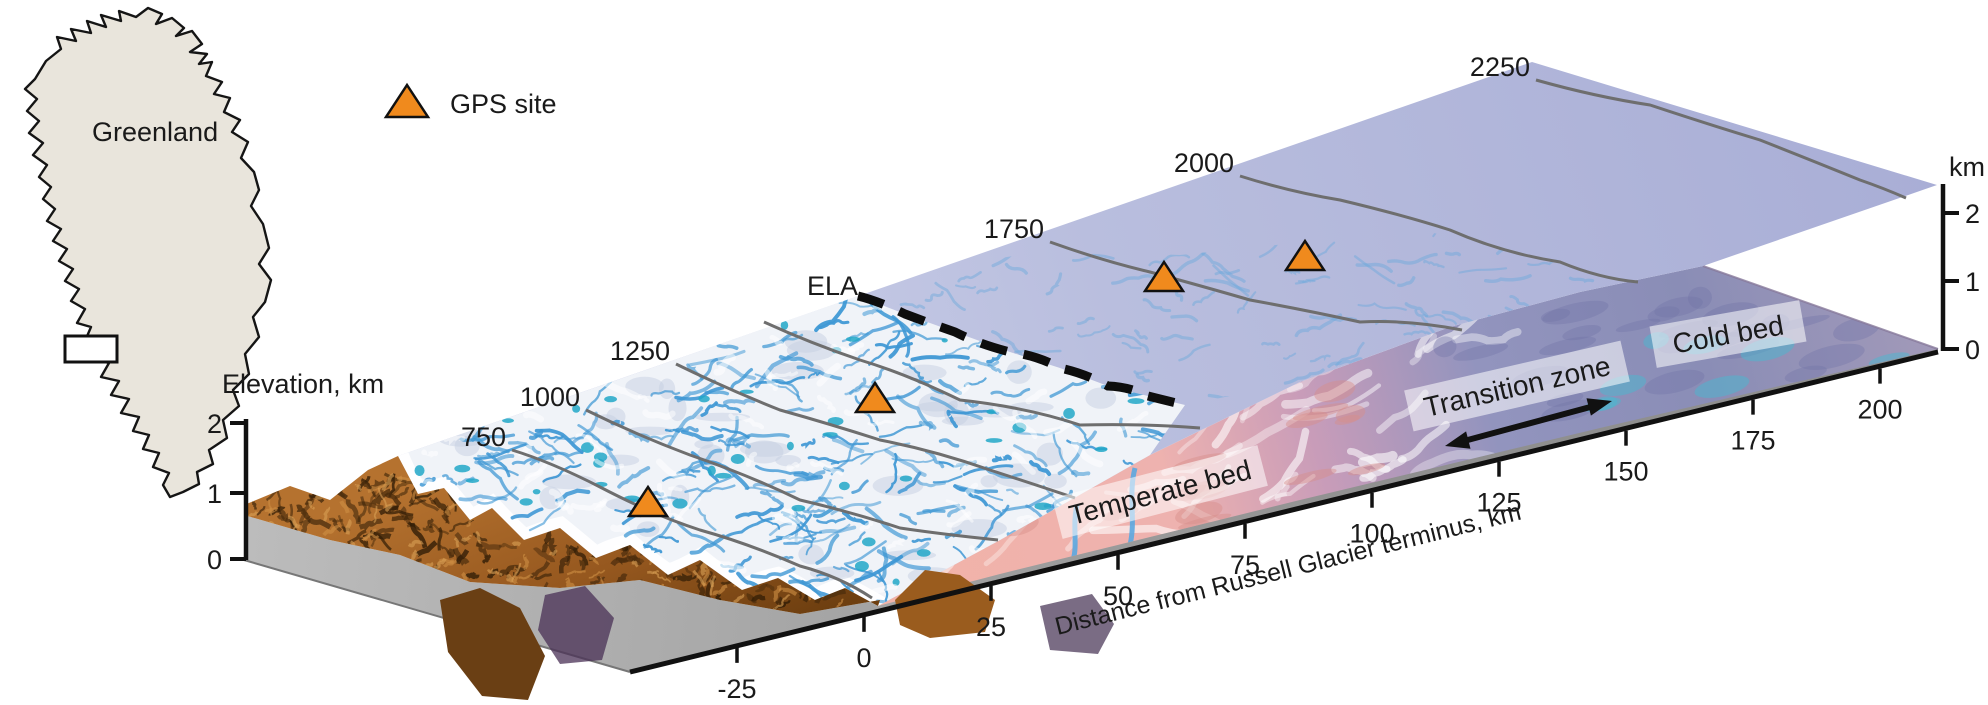 The width and height of the screenshot is (1988, 705). Describe the element at coordinates (736, 689) in the screenshot. I see `distance-tick-label: -25` at that location.